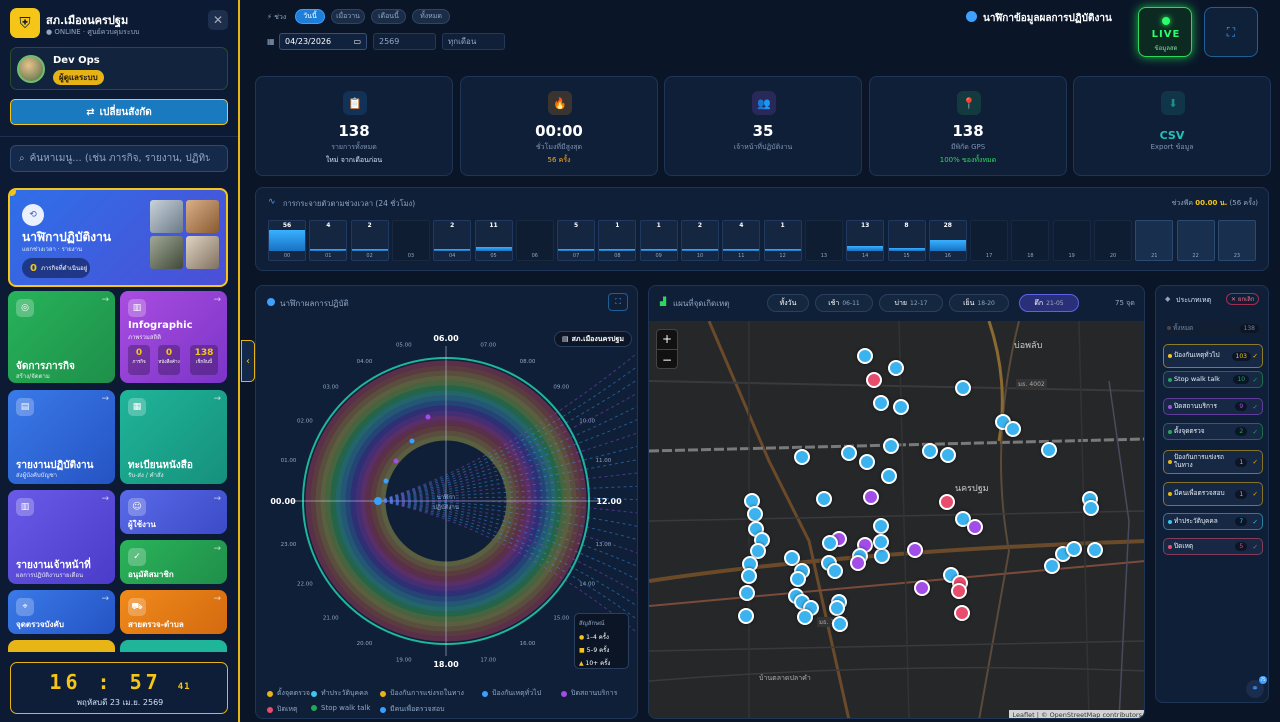 The image size is (1280, 722). I want to click on user-card: Dev Ops ผู้ดูแลระบบ, so click(119, 68).